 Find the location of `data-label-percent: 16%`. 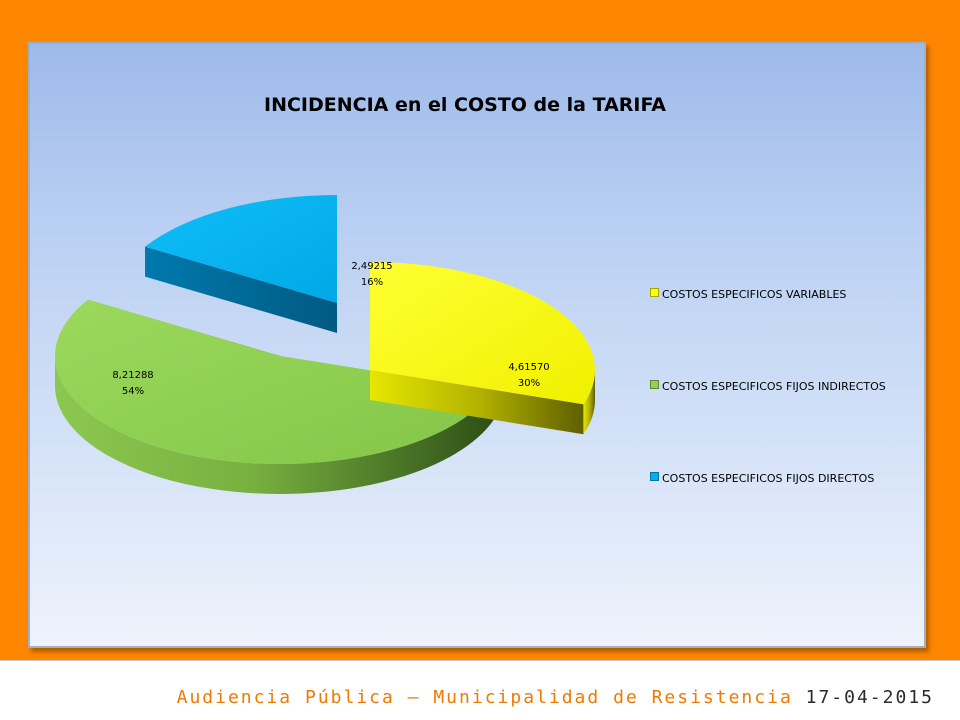

data-label-percent: 16% is located at coordinates (372, 282).